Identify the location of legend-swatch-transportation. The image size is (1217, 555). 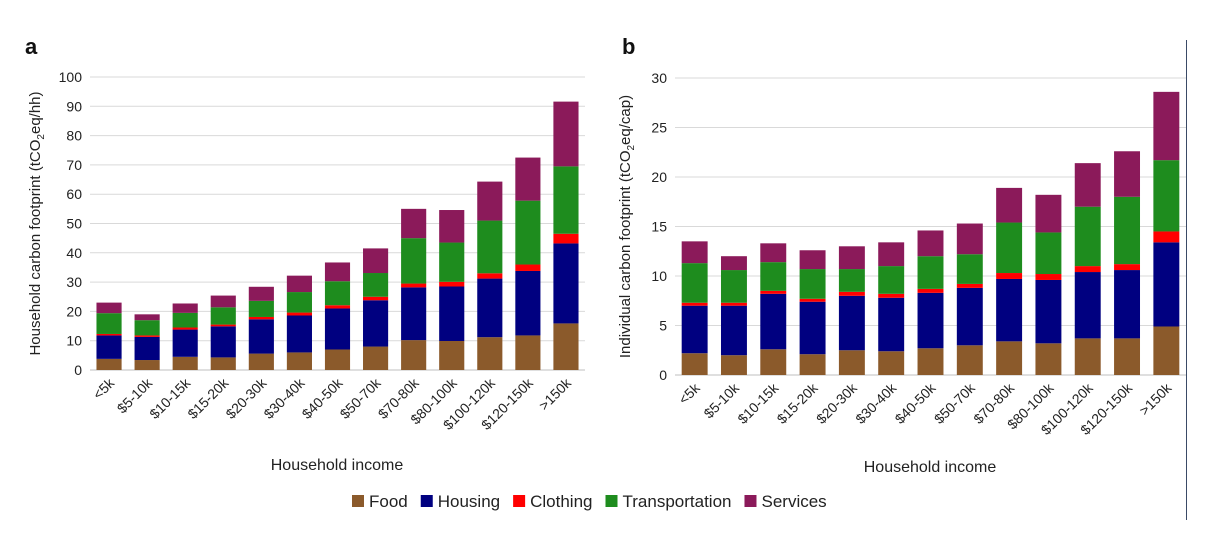
(611, 501).